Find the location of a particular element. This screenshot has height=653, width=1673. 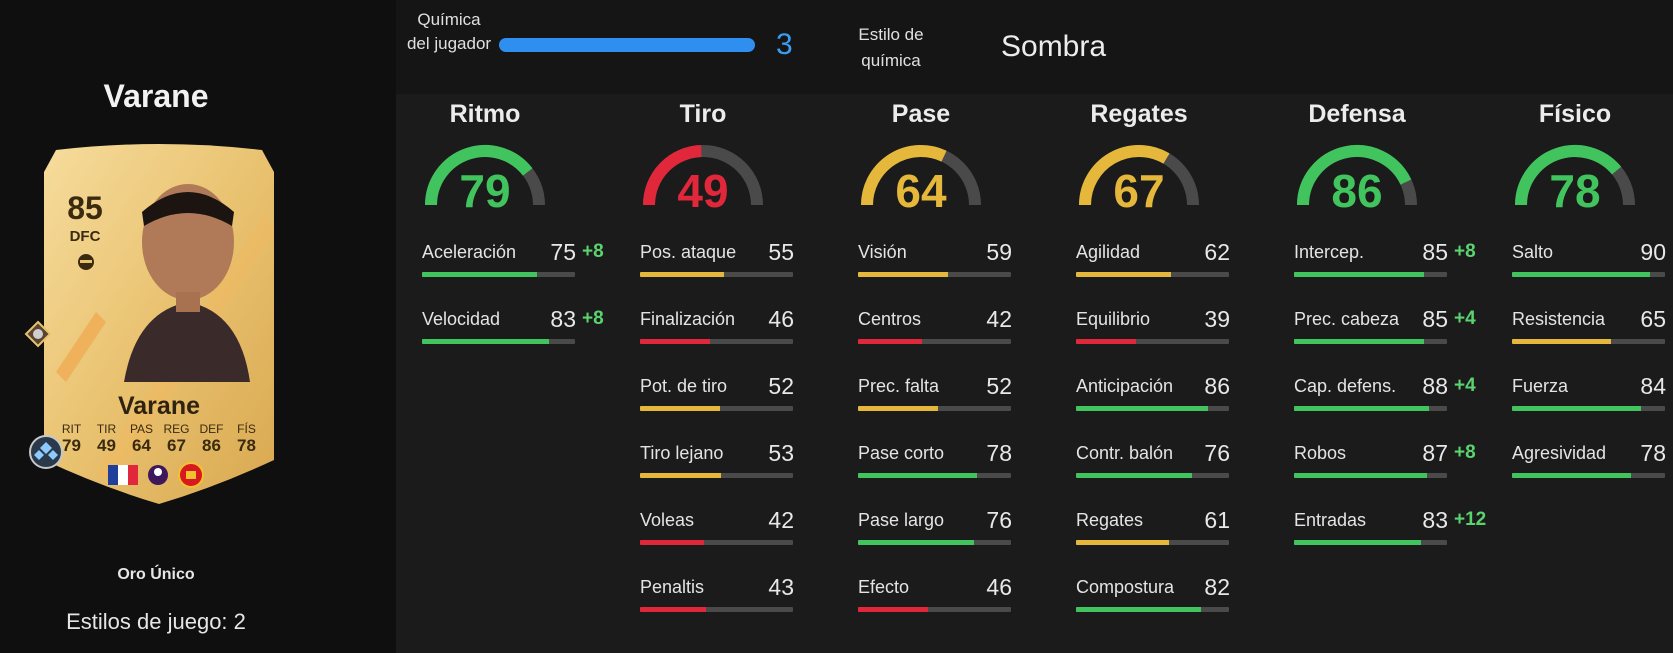

stat-name: Resistencia is located at coordinates (1559, 319).